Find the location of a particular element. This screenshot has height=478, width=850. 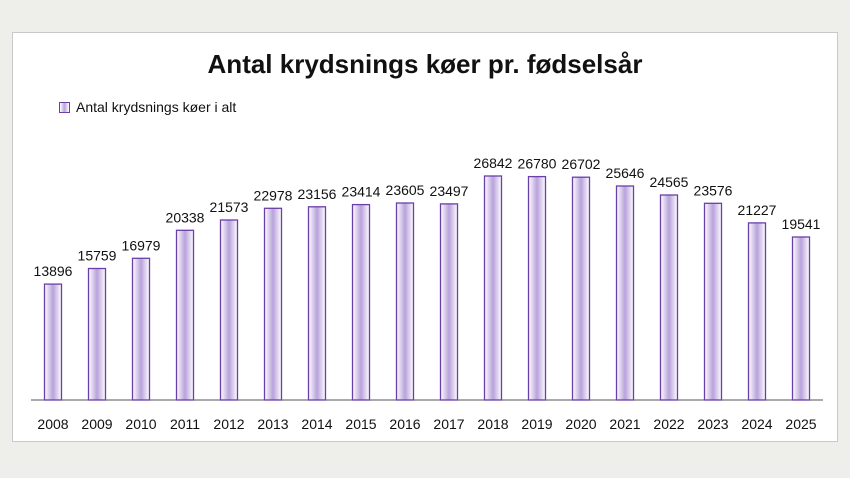

data-label-2020: 26702 is located at coordinates (581, 164).